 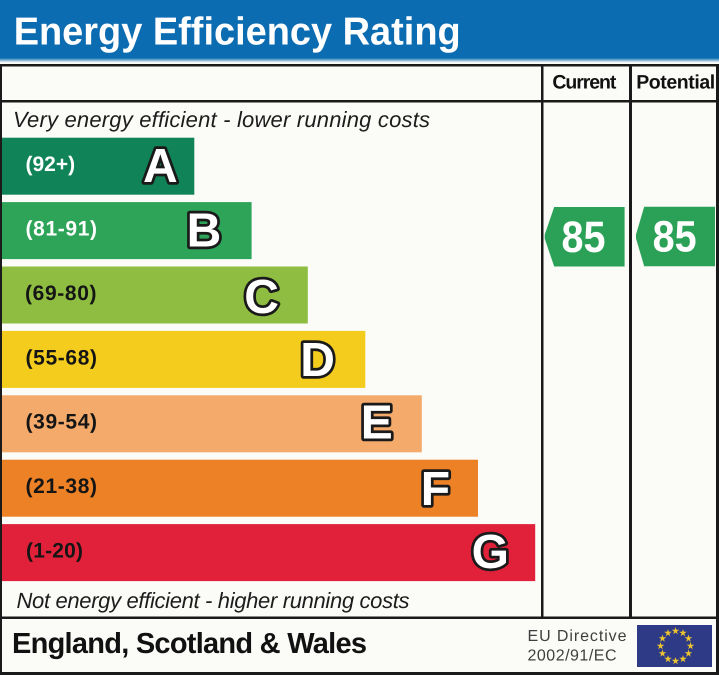 I want to click on svg-text: (81-91), so click(x=62, y=229).